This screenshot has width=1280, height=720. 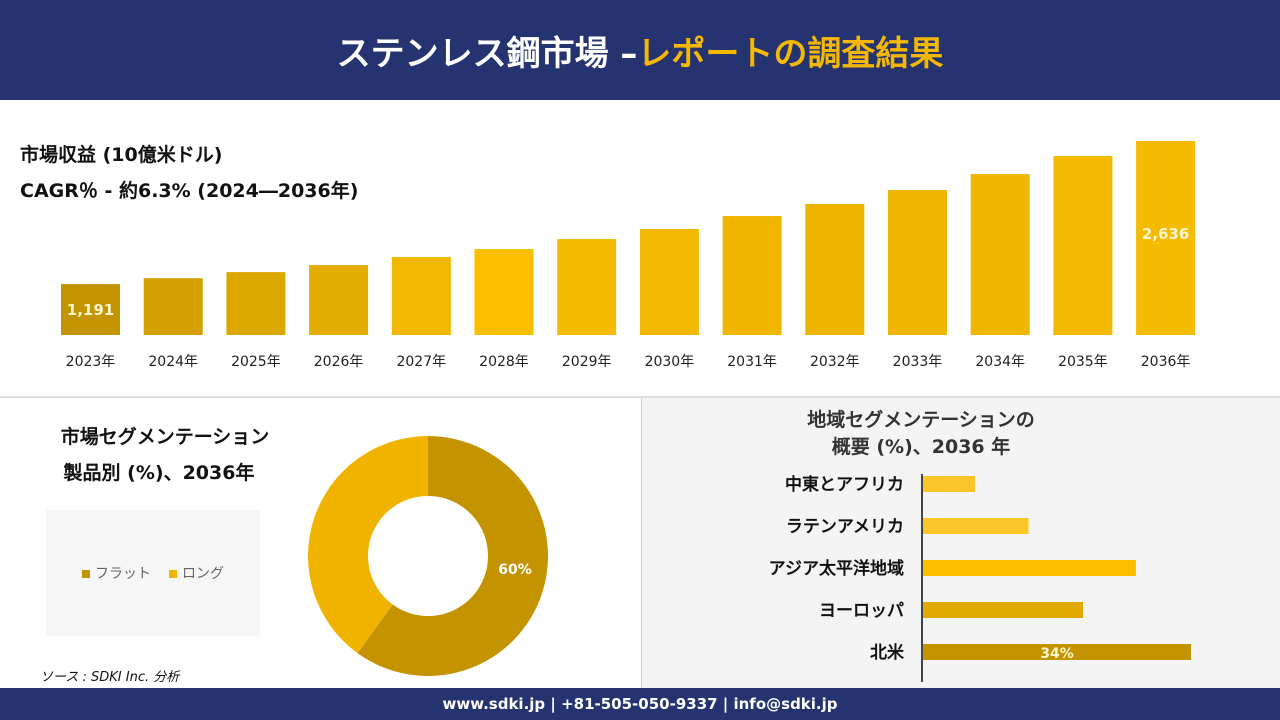 What do you see at coordinates (835, 269) in the screenshot?
I see `bar-2032年` at bounding box center [835, 269].